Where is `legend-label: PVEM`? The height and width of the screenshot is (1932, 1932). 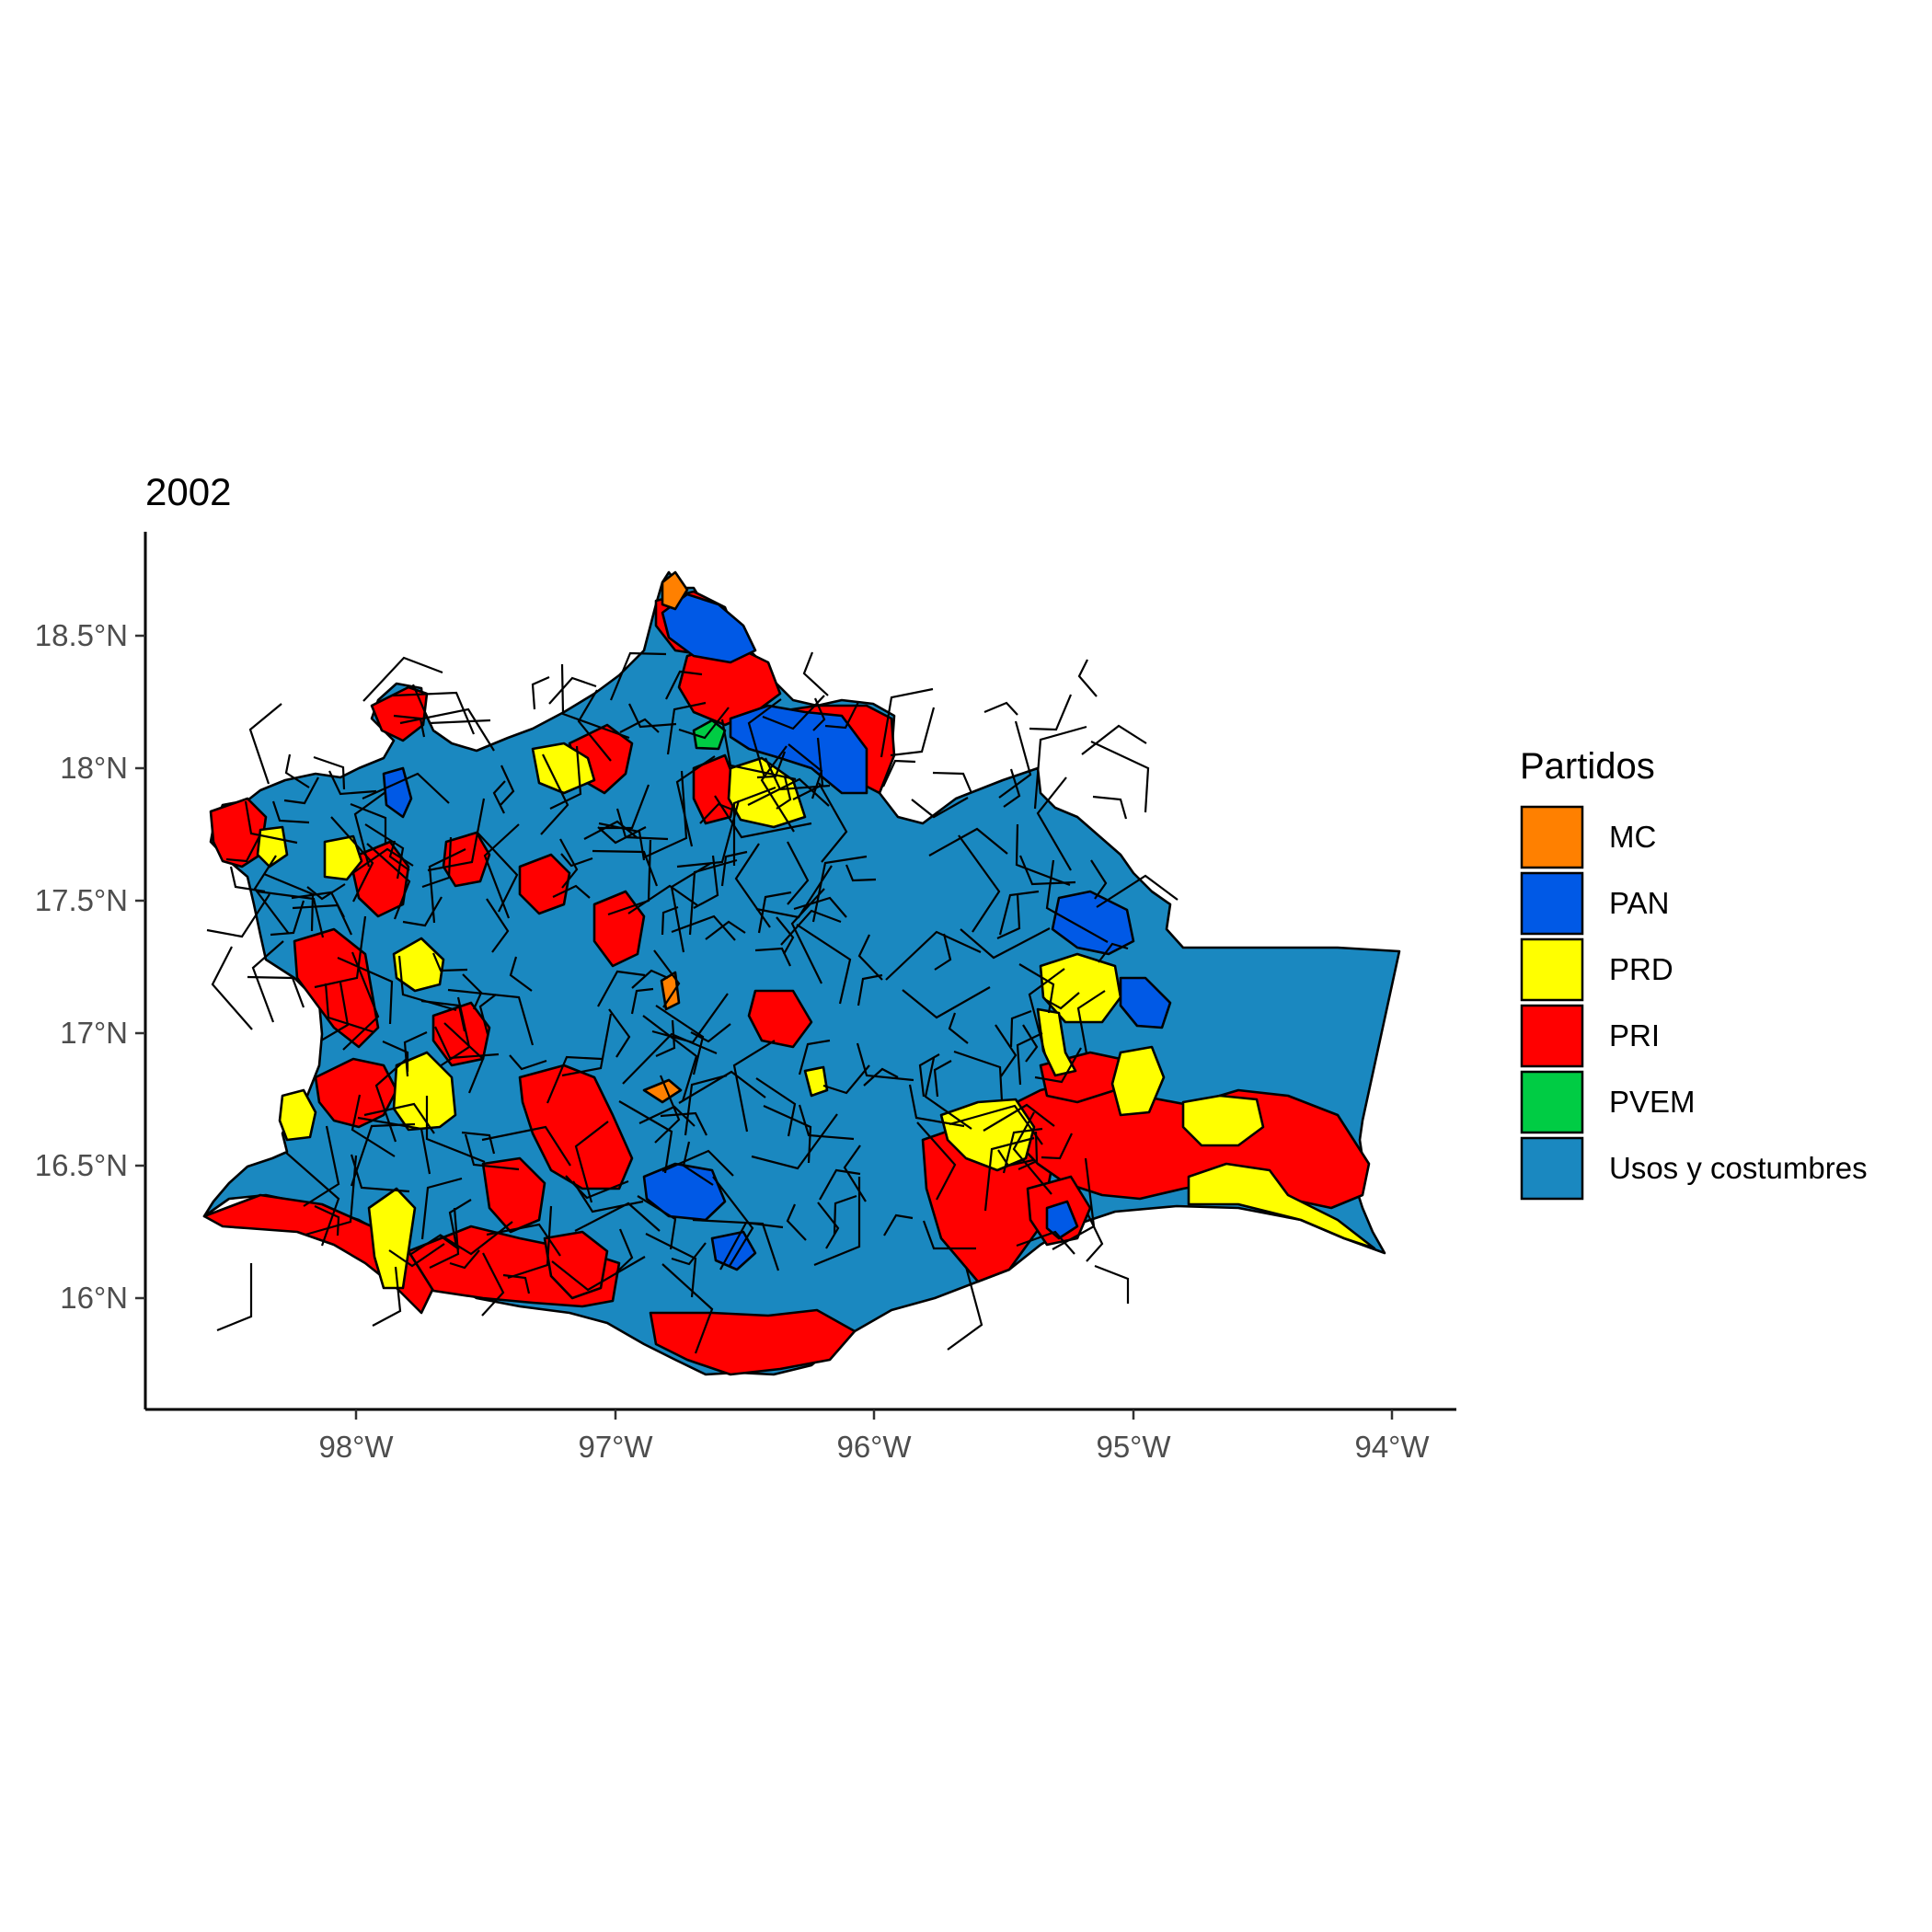
legend-label: PVEM is located at coordinates (1652, 1102).